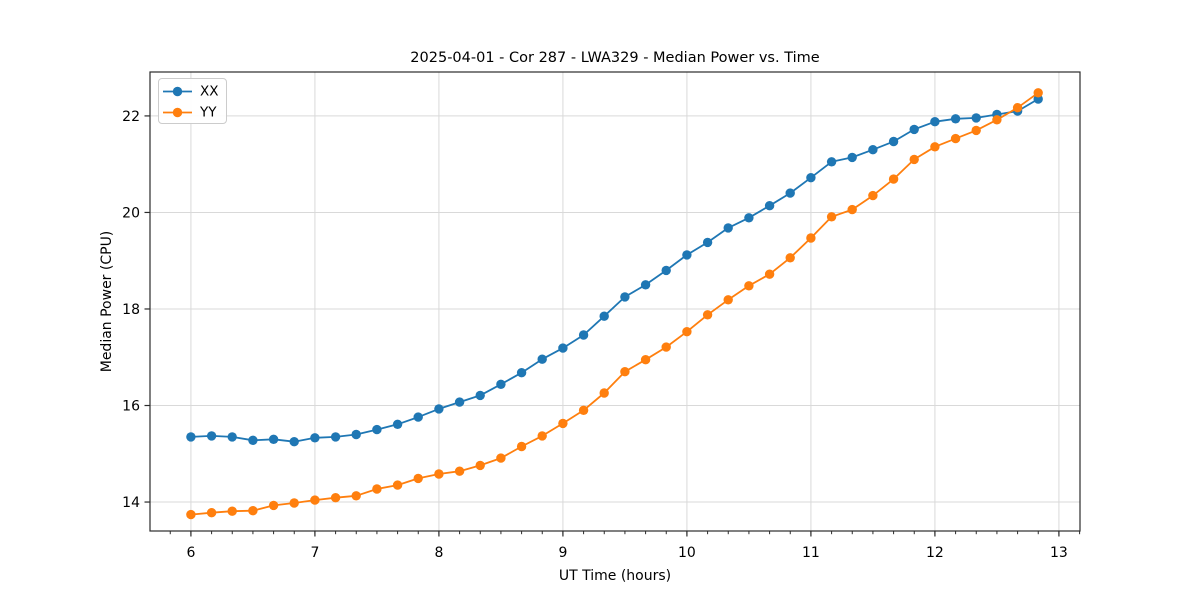  What do you see at coordinates (131, 407) in the screenshot?
I see `y-tick-label: 16` at bounding box center [131, 407].